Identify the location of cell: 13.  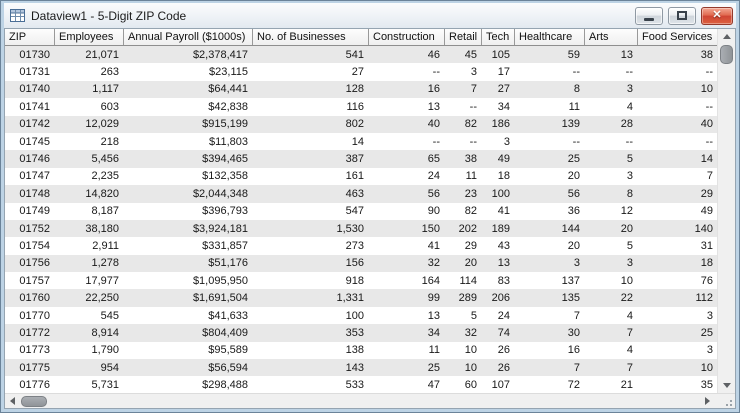
(626, 54).